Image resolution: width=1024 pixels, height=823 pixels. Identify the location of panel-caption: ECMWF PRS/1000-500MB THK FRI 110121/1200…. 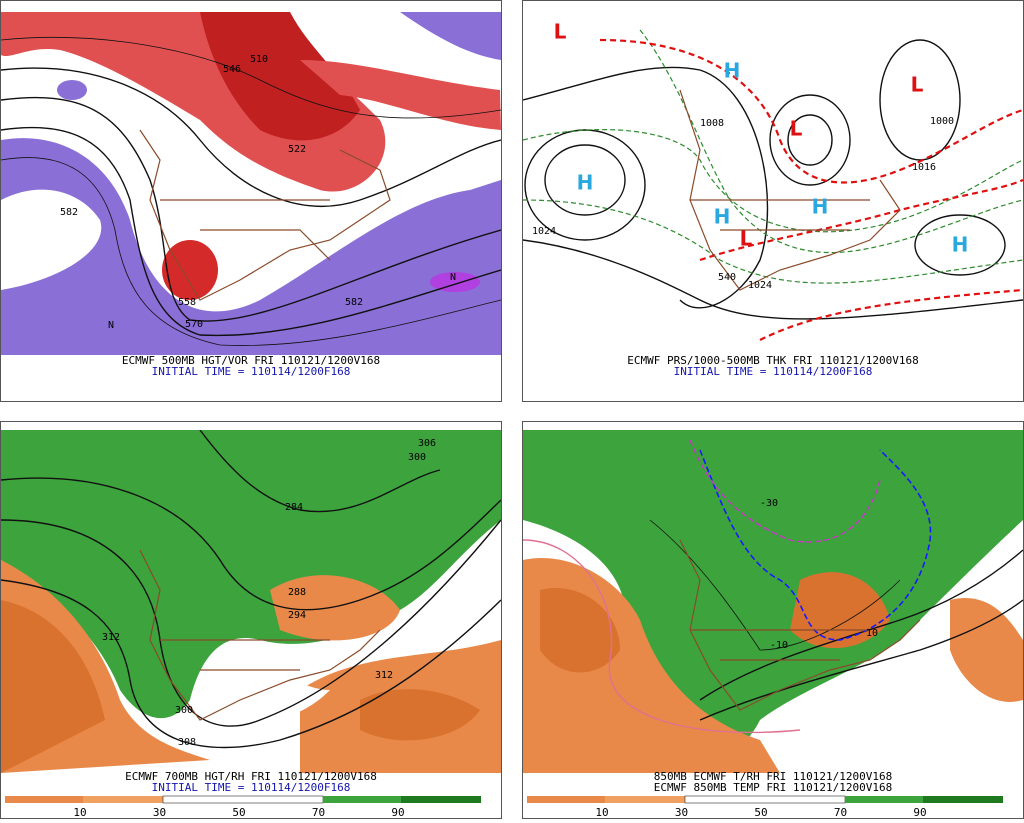
(772, 360).